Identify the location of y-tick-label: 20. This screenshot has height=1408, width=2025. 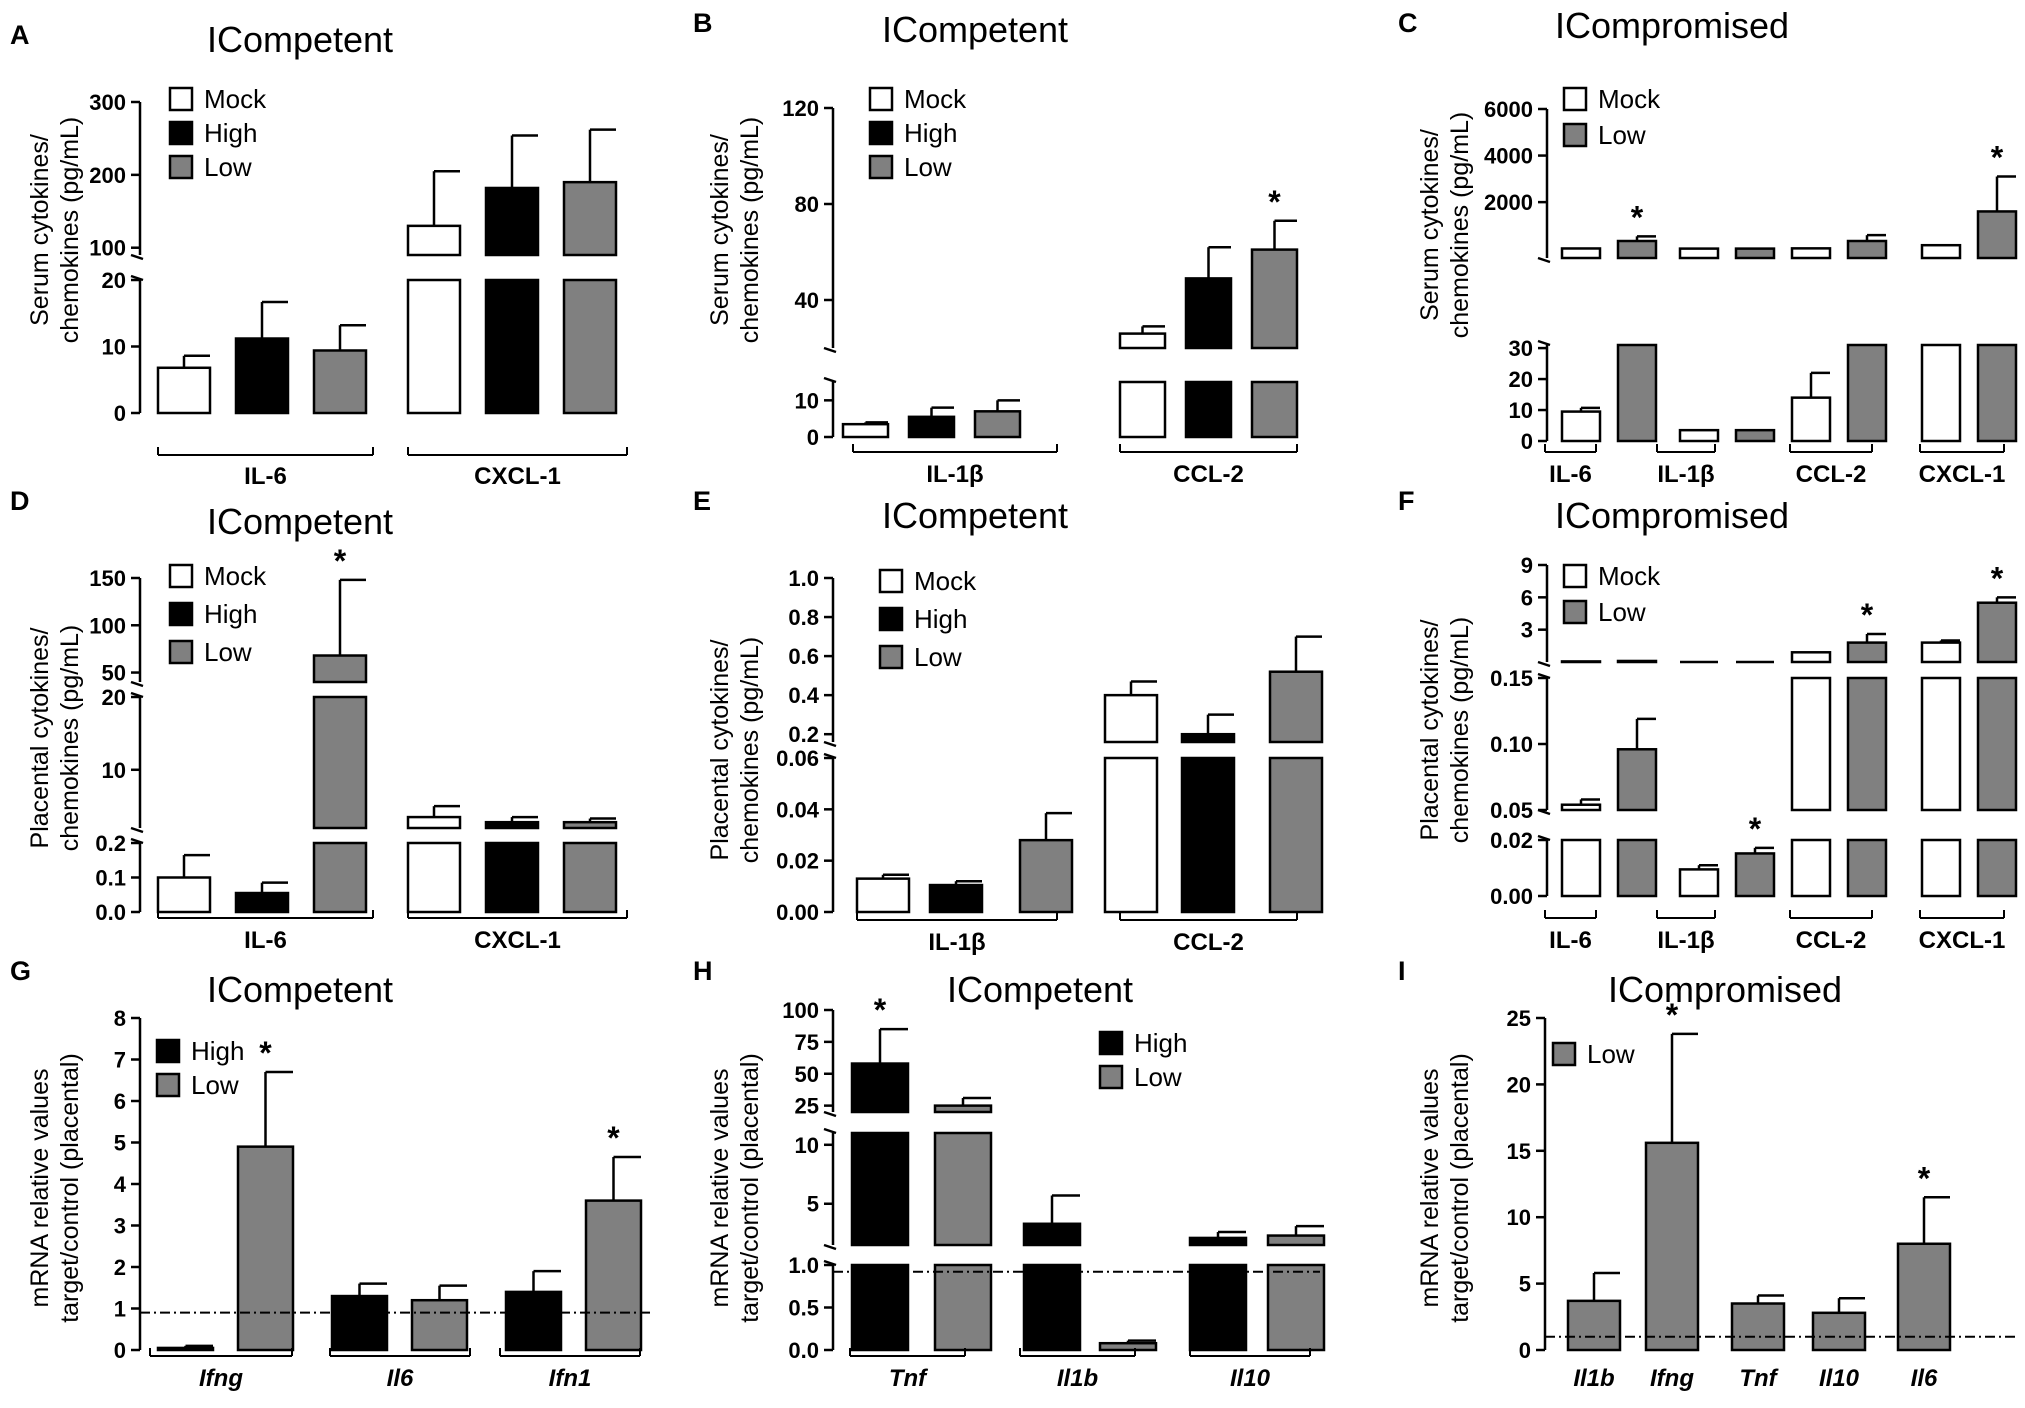
(114, 280).